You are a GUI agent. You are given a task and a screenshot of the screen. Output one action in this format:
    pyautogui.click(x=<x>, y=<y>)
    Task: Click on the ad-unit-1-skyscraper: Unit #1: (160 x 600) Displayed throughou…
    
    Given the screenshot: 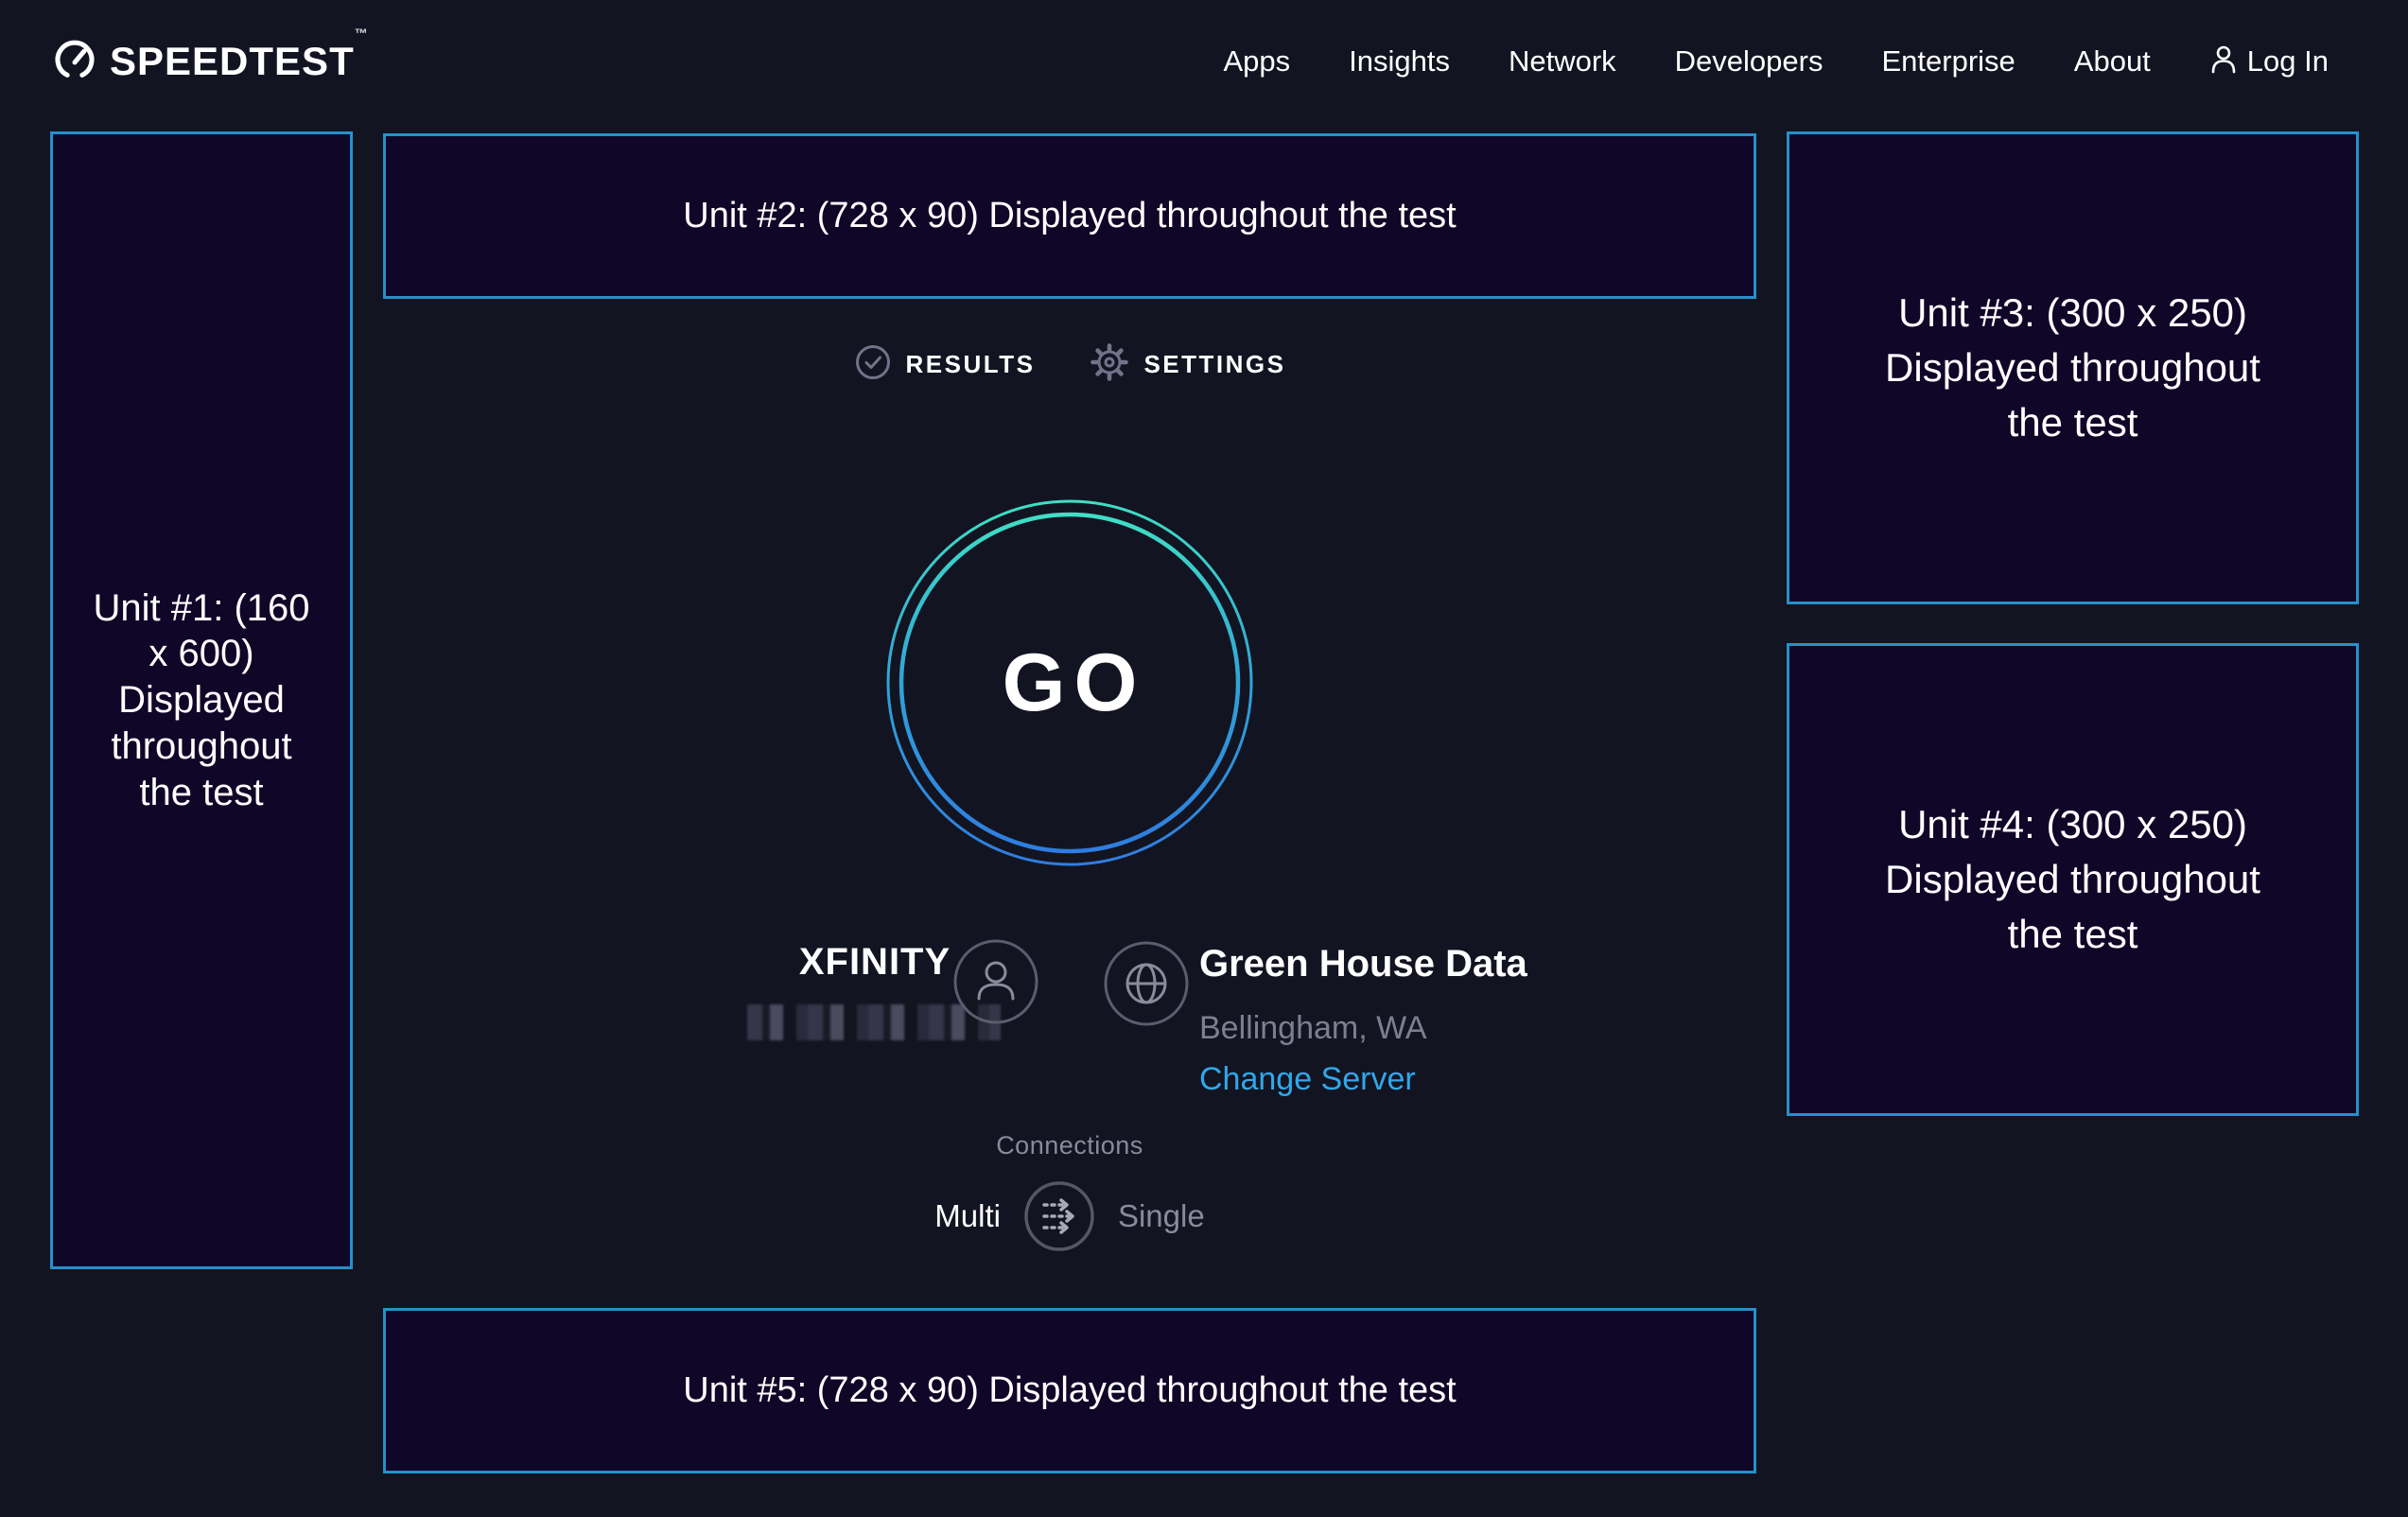 What is the action you would take?
    pyautogui.click(x=202, y=700)
    